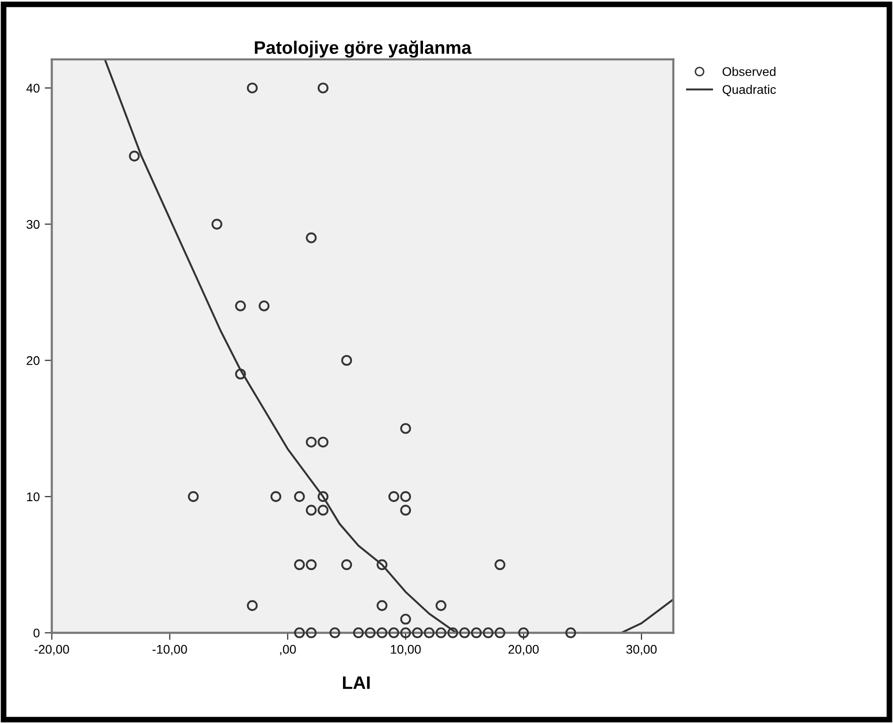  I want to click on legend-label: Quadratic, so click(749, 90).